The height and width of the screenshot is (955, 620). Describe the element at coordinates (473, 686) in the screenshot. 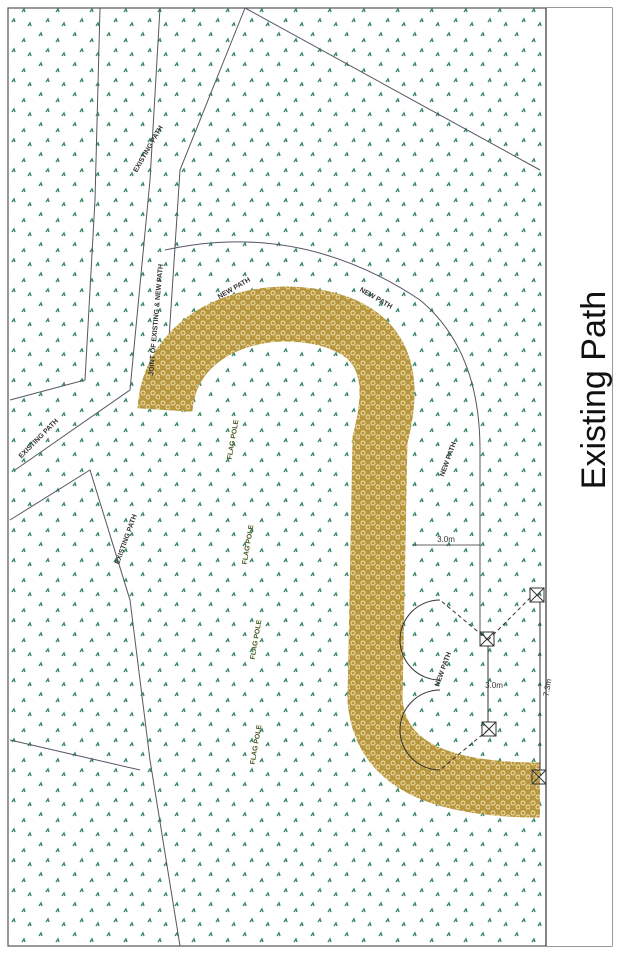

I see `gates` at that location.